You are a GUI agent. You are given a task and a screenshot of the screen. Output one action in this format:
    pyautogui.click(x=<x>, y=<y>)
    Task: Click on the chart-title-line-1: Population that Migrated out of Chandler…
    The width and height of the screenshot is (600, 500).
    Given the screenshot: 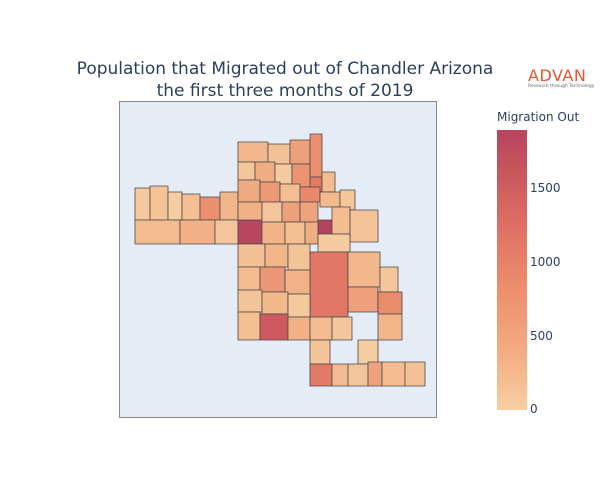 What is the action you would take?
    pyautogui.click(x=285, y=69)
    